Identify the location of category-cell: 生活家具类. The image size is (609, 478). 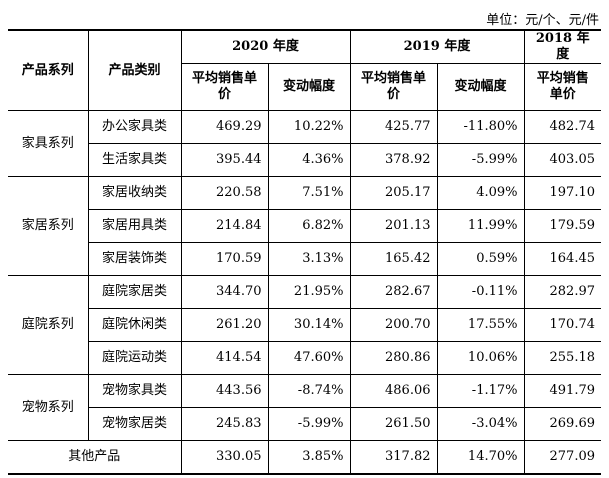
(135, 160).